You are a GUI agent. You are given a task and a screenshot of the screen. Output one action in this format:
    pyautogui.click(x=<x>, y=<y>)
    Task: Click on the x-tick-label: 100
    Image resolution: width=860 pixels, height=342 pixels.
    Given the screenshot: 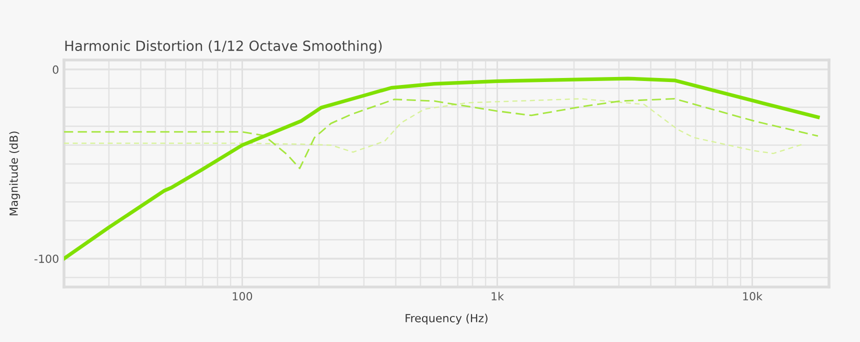 What is the action you would take?
    pyautogui.click(x=242, y=296)
    